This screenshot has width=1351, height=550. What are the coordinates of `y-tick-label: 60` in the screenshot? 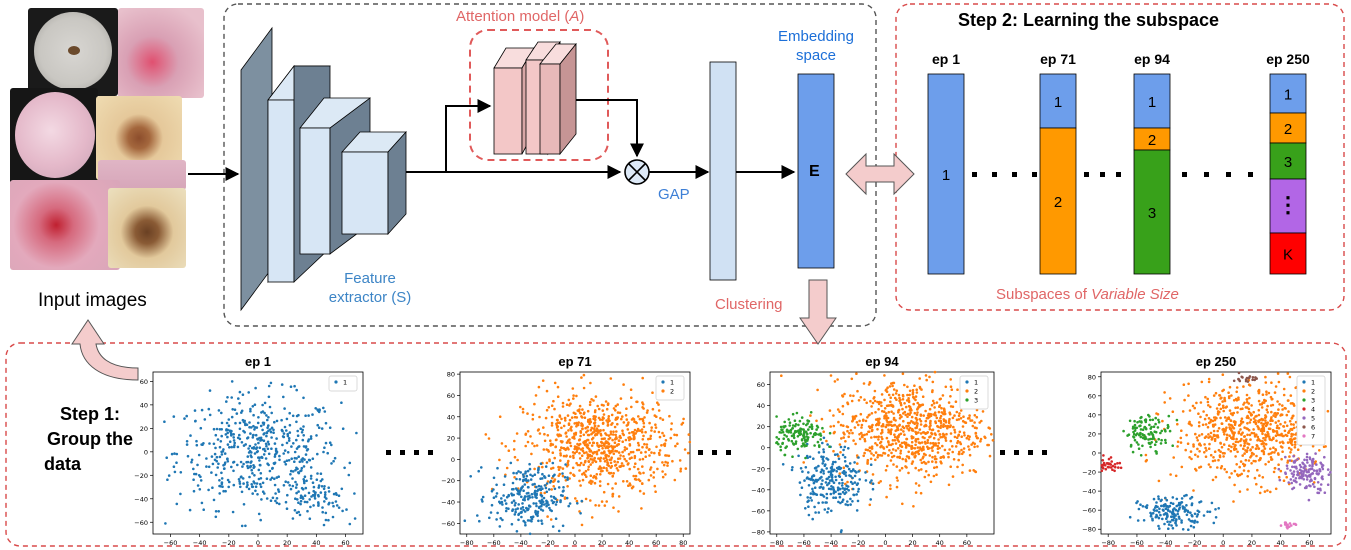 It's located at (144, 382).